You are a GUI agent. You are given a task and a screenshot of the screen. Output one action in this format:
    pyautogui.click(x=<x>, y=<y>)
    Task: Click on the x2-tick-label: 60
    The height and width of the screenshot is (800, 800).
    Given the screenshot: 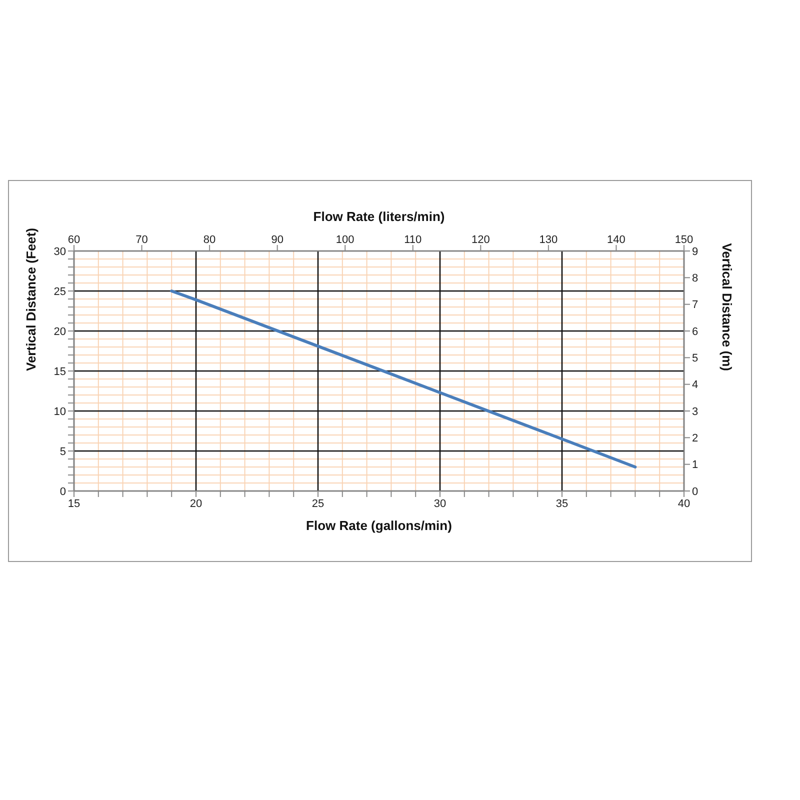 What is the action you would take?
    pyautogui.click(x=74, y=240)
    